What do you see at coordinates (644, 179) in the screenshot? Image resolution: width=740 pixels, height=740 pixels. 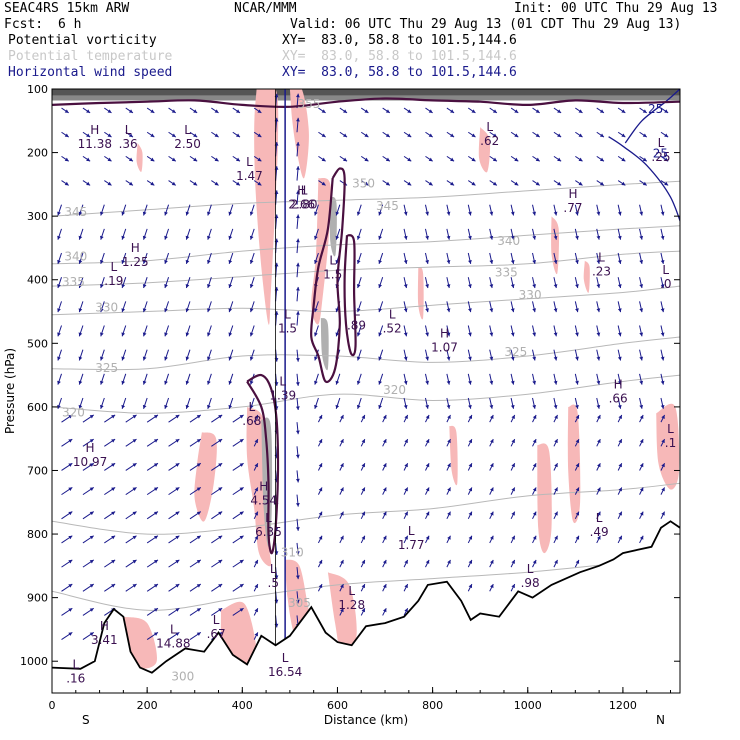 I see `wind-speed-contour` at bounding box center [644, 179].